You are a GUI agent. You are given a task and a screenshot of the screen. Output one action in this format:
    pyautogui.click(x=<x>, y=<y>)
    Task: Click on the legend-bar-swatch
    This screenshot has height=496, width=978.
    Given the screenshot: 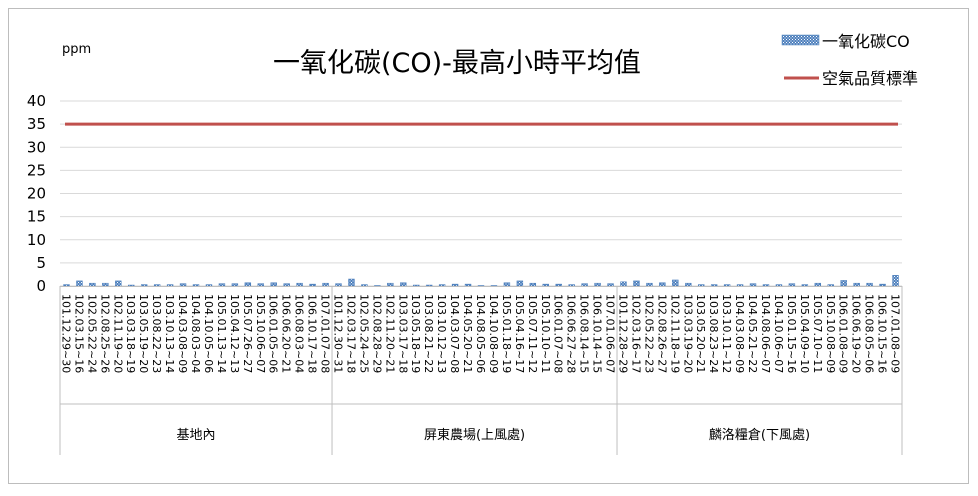 What is the action you would take?
    pyautogui.click(x=800, y=40)
    